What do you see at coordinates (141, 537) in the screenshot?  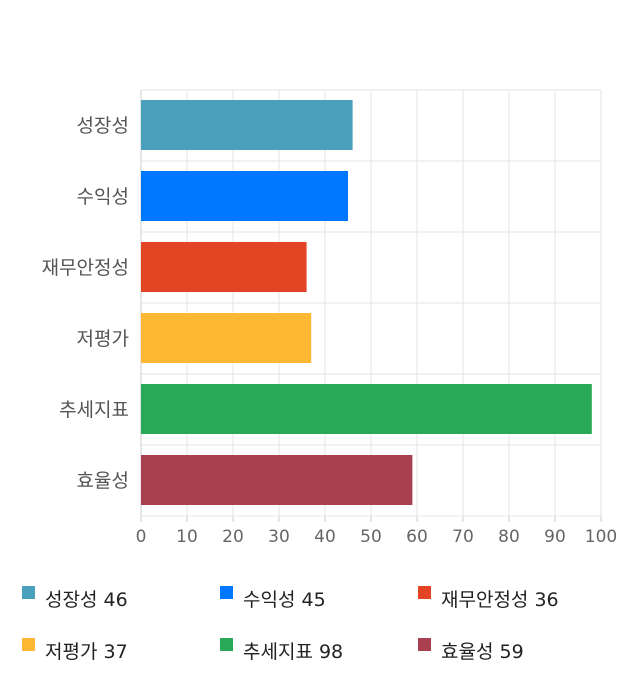 I see `x-tick-label: 0` at bounding box center [141, 537].